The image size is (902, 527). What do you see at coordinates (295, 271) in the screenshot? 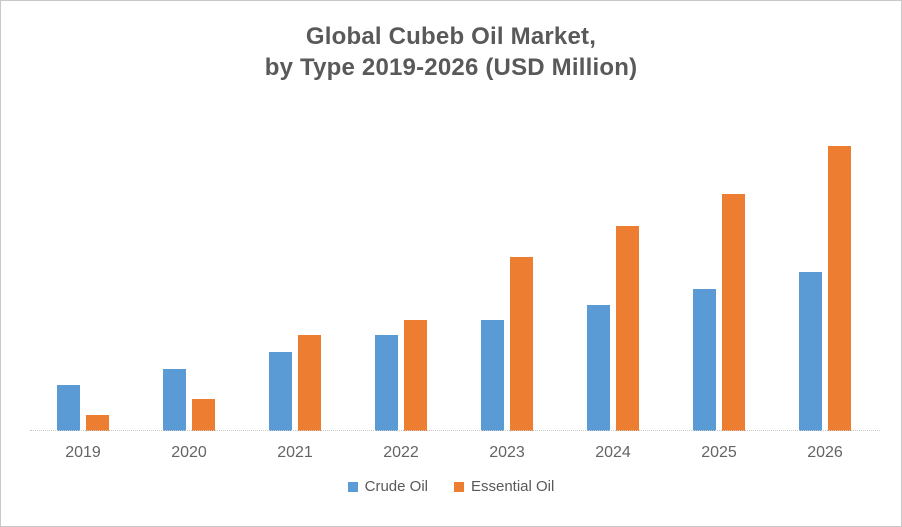
I see `bar-group-2021` at bounding box center [295, 271].